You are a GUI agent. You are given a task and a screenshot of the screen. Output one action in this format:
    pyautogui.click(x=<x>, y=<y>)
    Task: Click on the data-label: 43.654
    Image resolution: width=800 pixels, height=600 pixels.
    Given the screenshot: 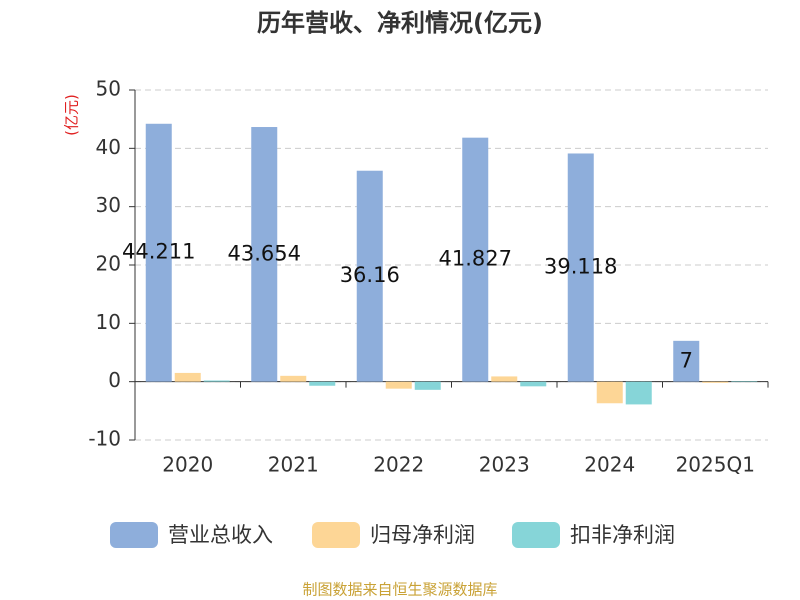 What is the action you would take?
    pyautogui.click(x=264, y=253)
    